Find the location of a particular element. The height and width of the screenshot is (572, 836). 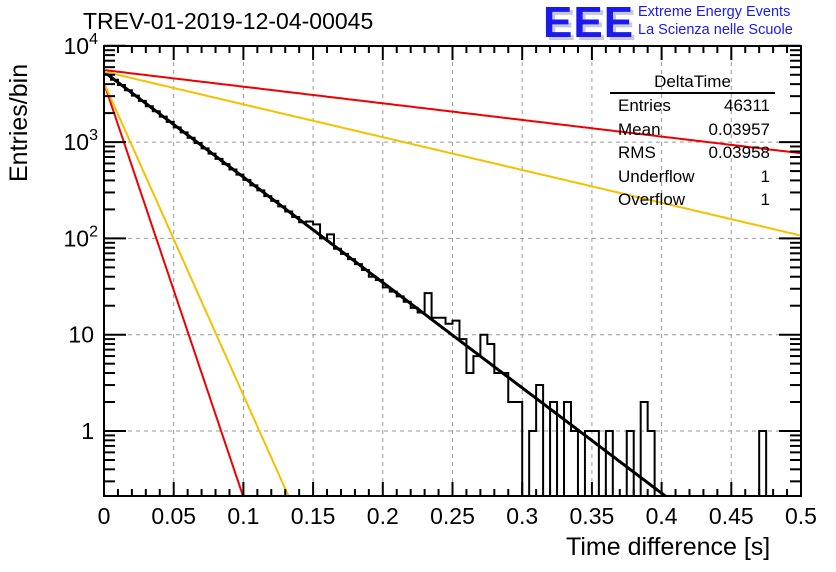

x-tick-label: 0.35 is located at coordinates (592, 516).